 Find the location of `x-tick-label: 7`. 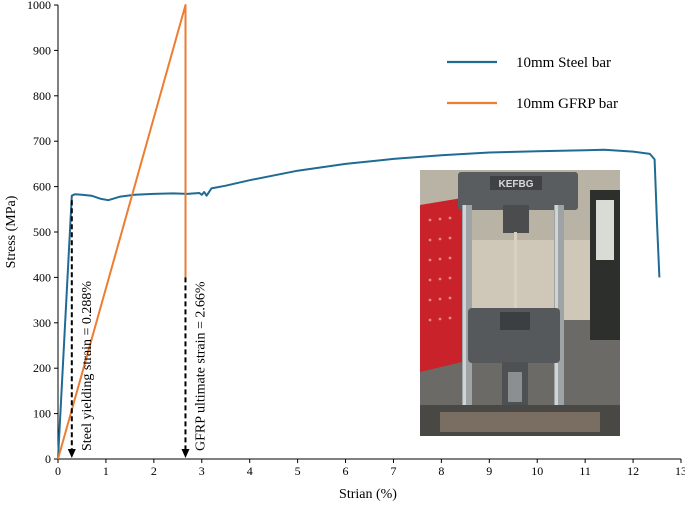

x-tick-label: 7 is located at coordinates (393, 471).